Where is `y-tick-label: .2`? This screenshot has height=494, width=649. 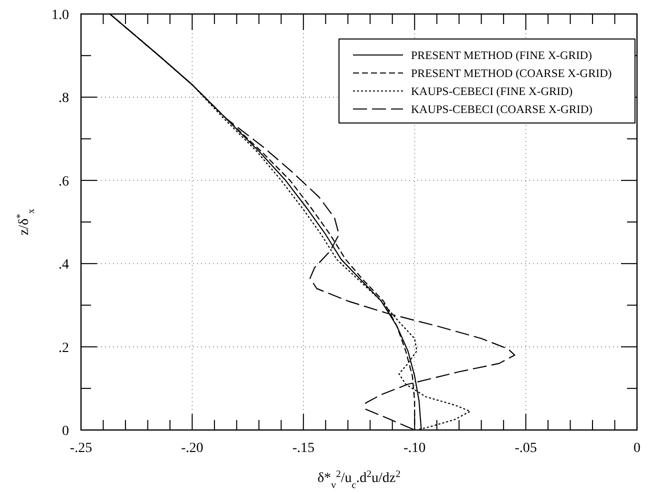 y-tick-label: .2 is located at coordinates (63, 348).